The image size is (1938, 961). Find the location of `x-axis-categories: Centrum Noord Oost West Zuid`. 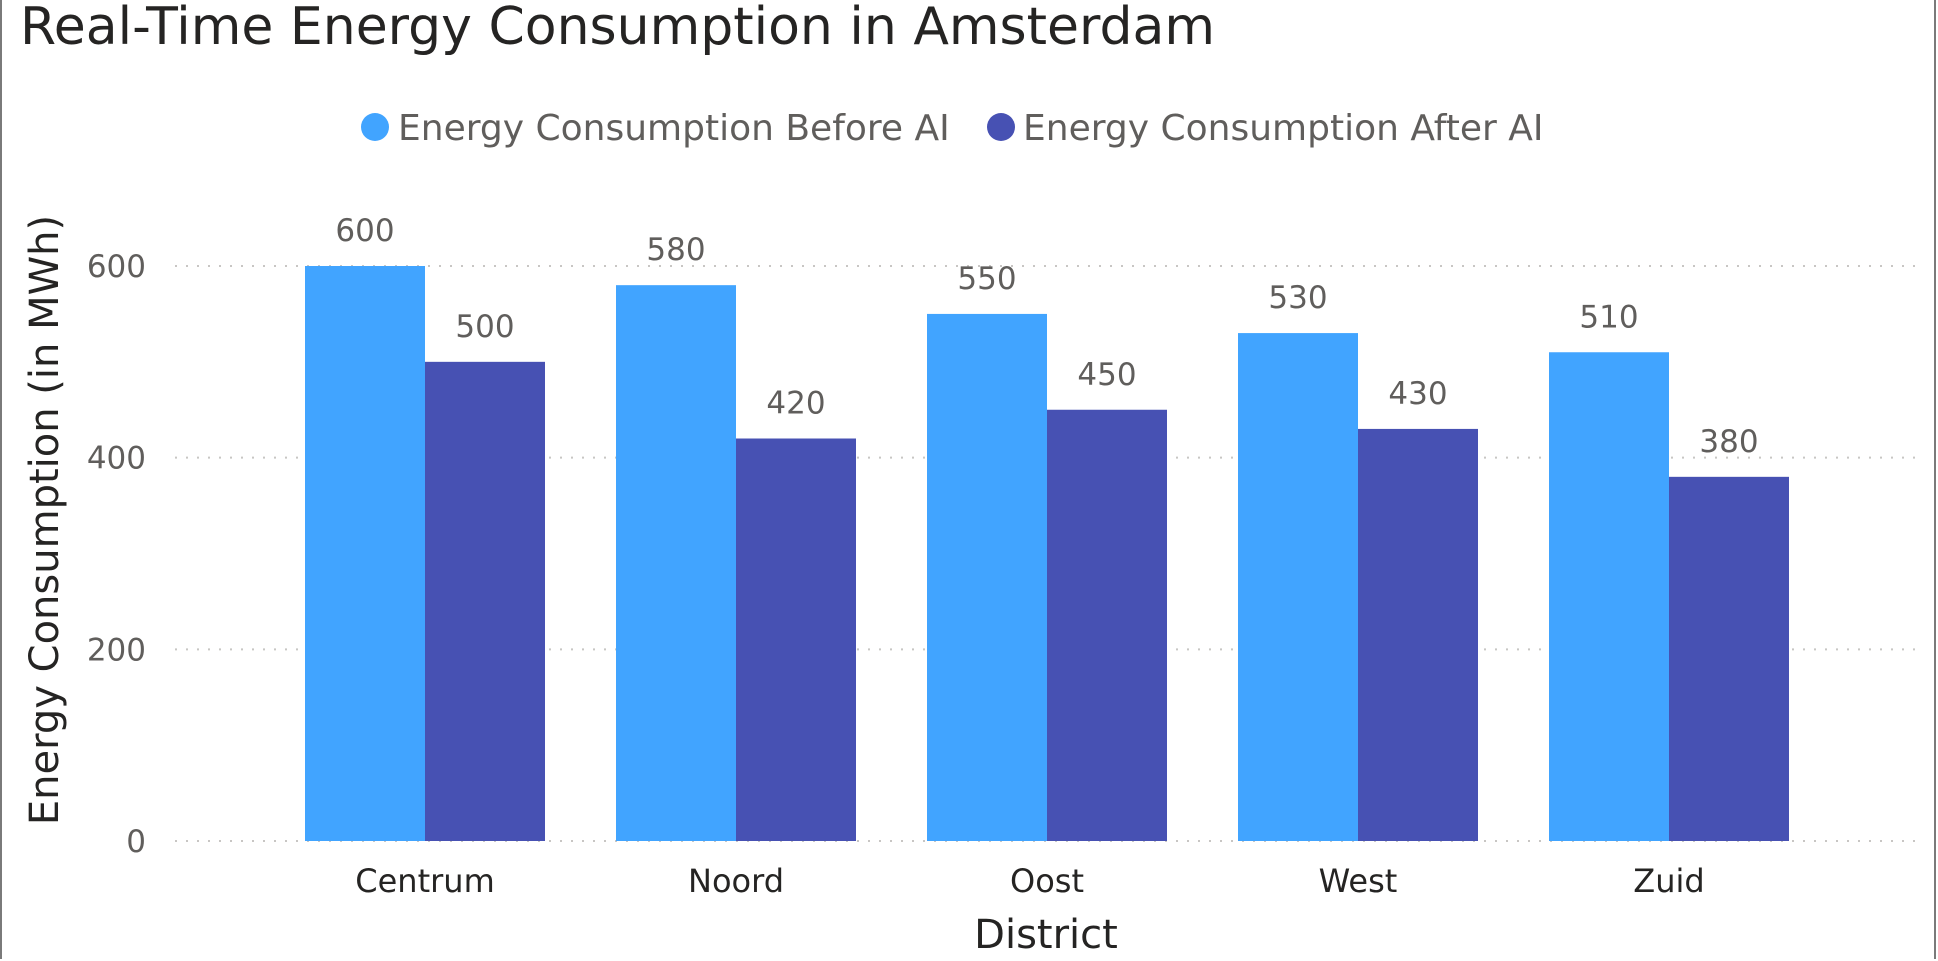

x-axis-categories: Centrum Noord Oost West Zuid is located at coordinates (1029, 881).